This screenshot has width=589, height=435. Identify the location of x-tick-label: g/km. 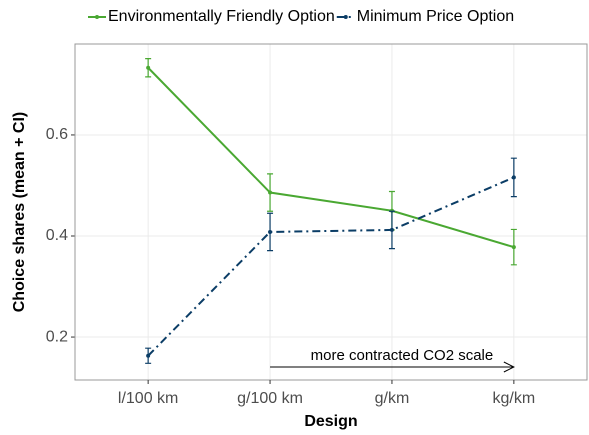
(392, 398).